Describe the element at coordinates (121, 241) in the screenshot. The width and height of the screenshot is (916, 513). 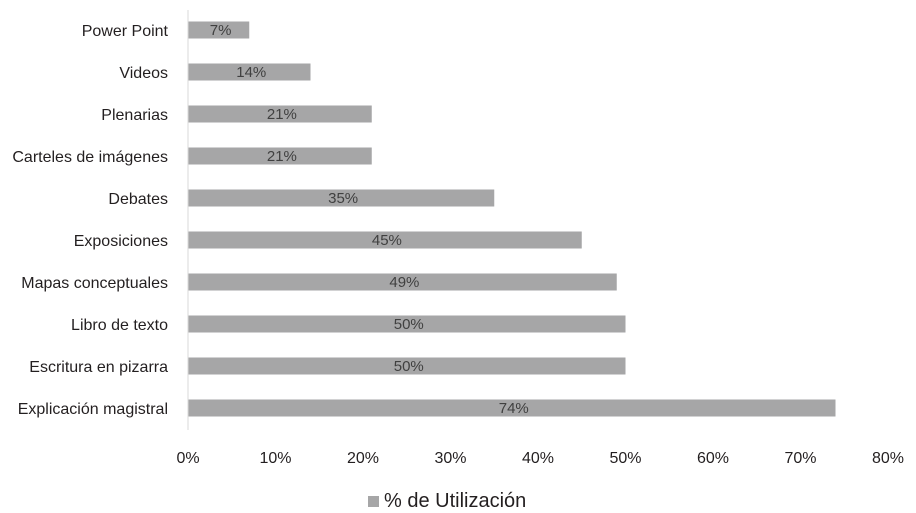
I see `category-label-5: Exposiciones` at that location.